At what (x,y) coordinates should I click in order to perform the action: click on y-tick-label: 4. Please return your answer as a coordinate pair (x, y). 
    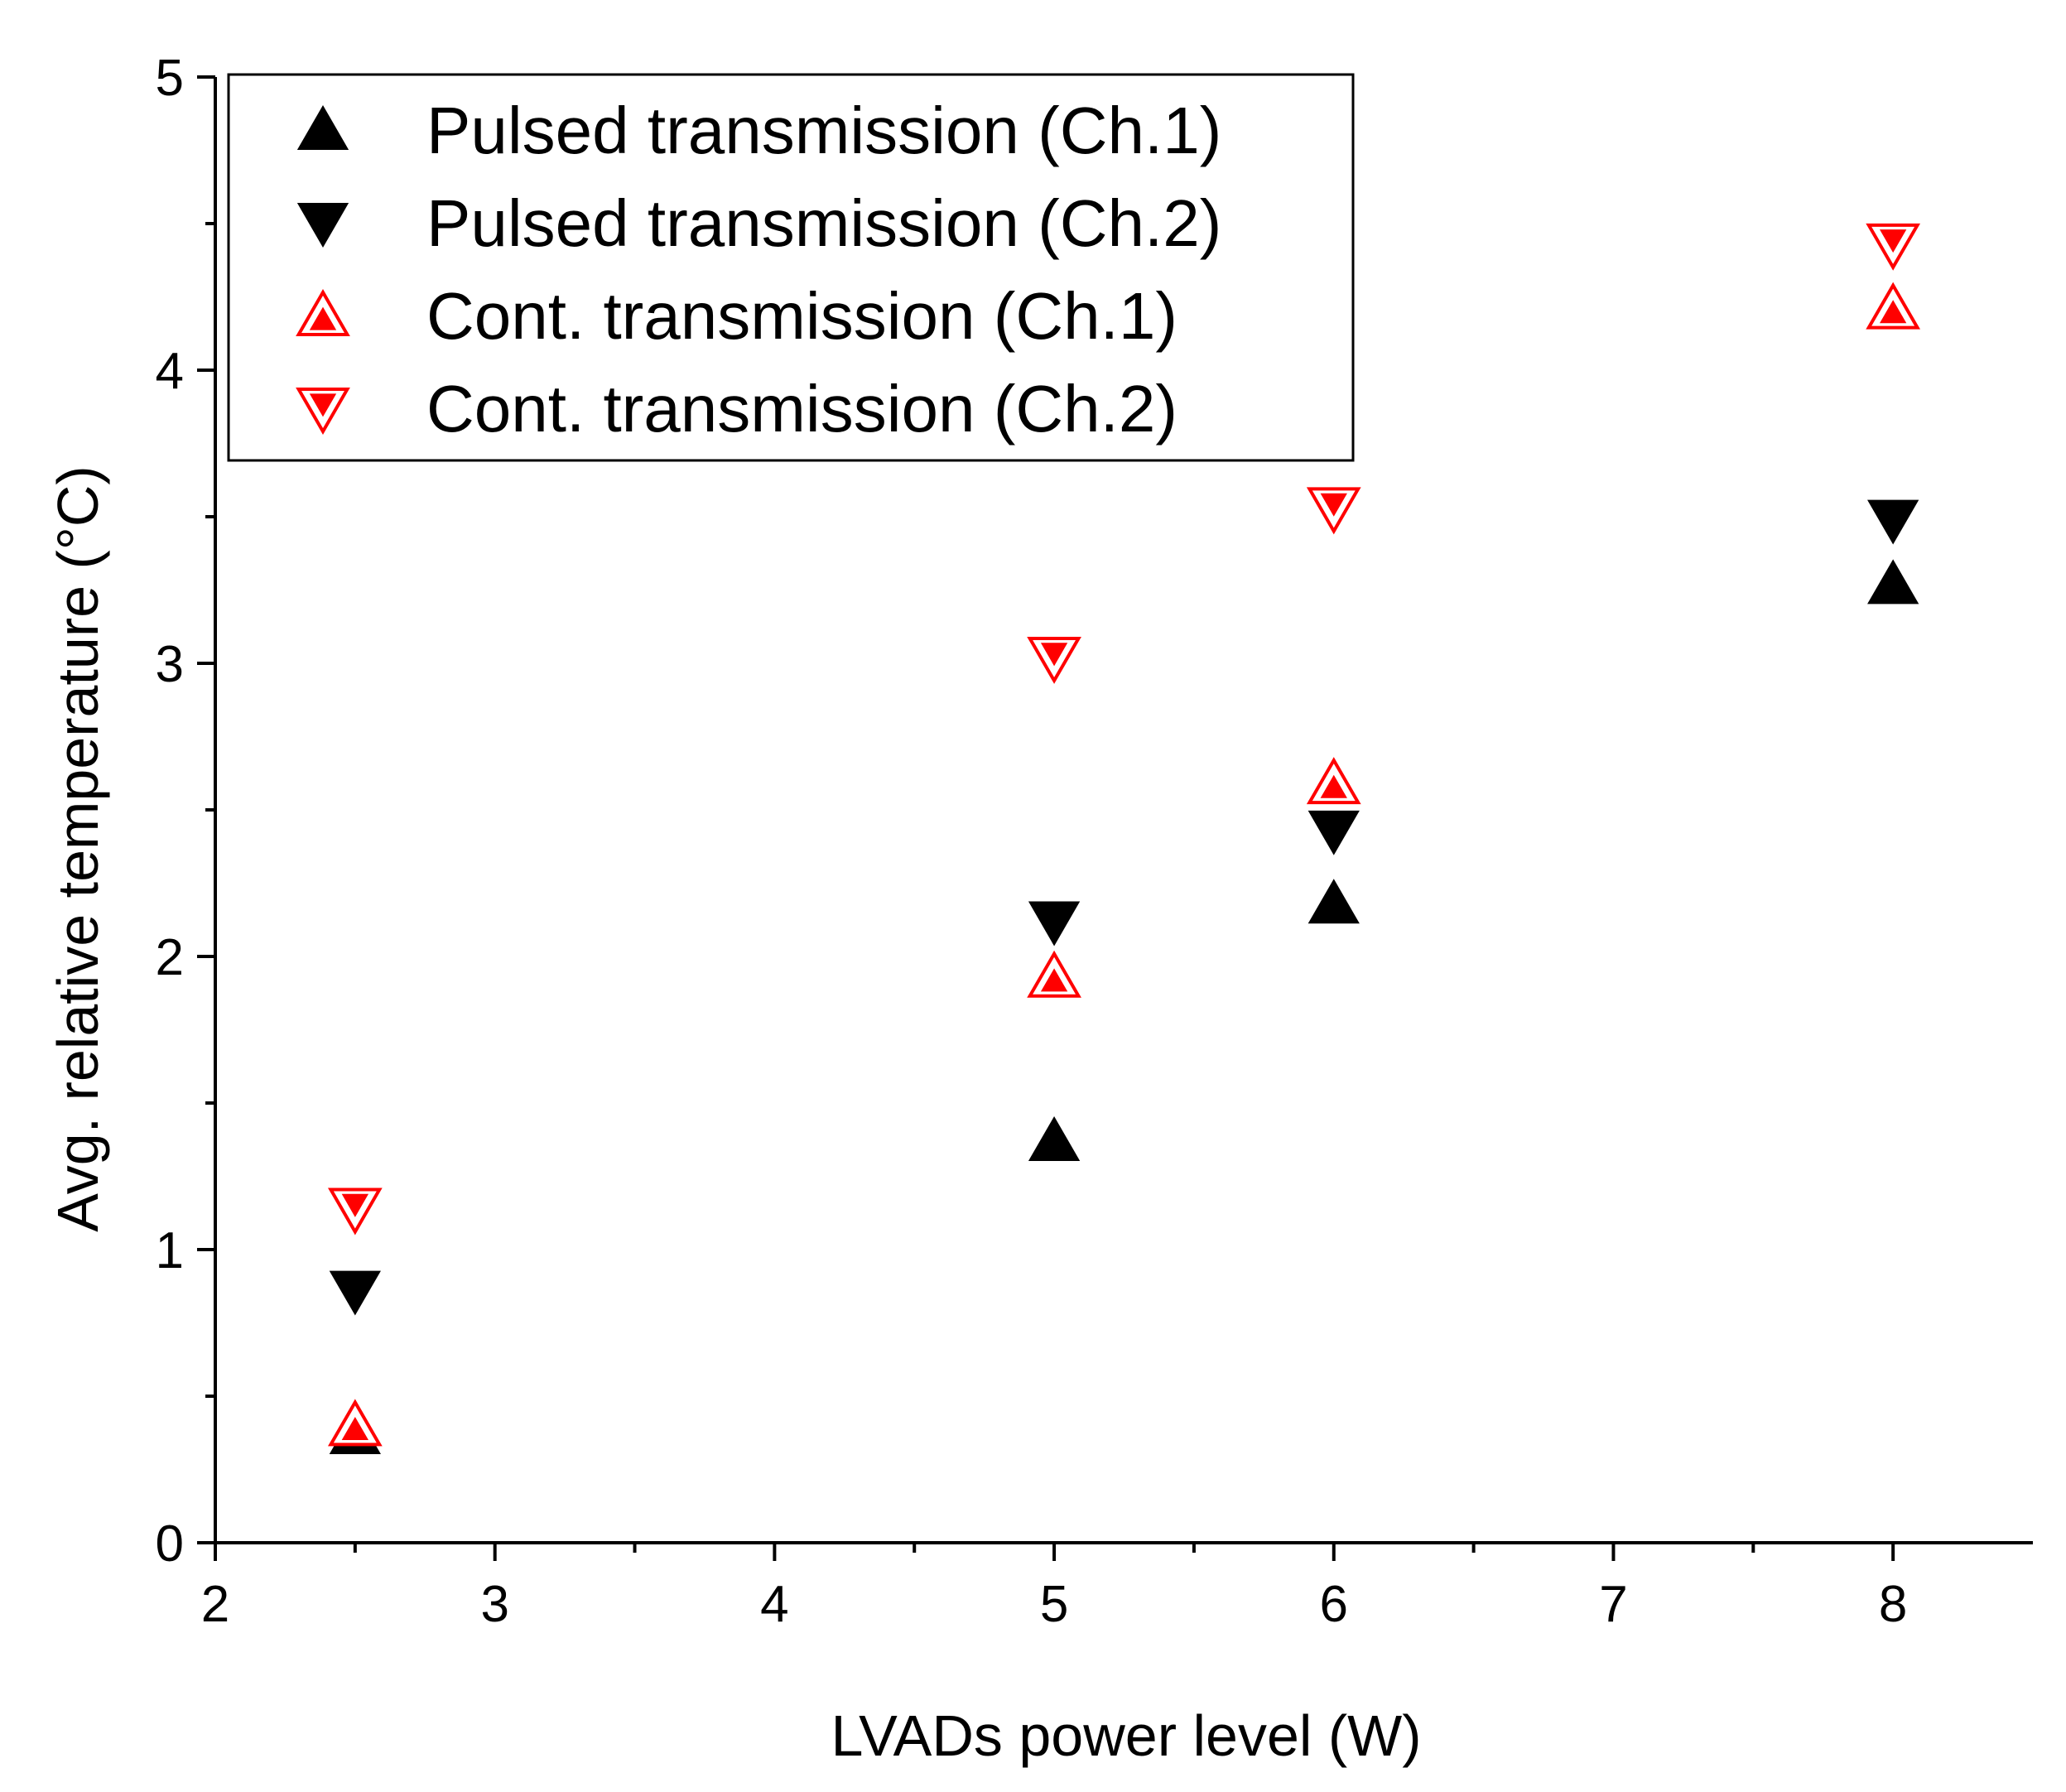
    Looking at the image, I should click on (170, 372).